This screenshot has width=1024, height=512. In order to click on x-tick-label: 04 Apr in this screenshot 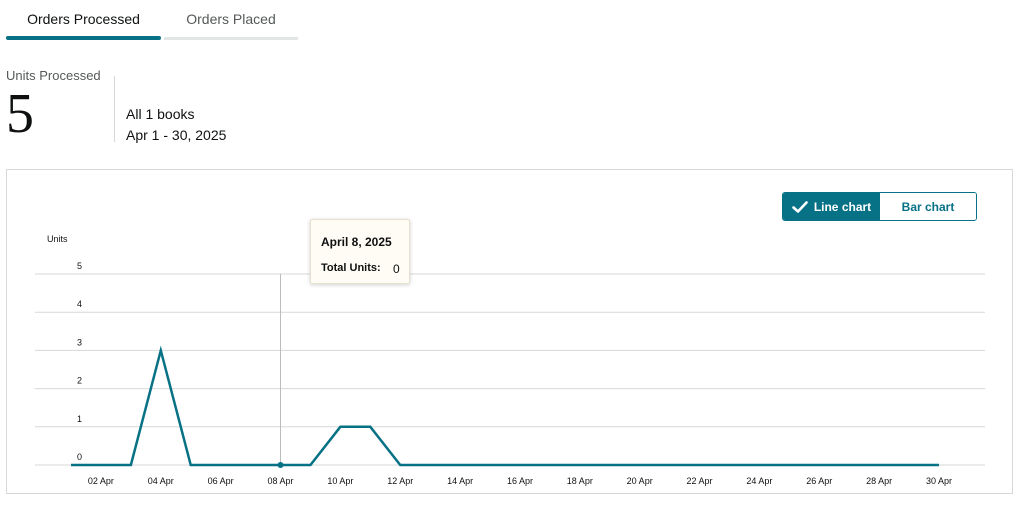, I will do `click(161, 481)`.